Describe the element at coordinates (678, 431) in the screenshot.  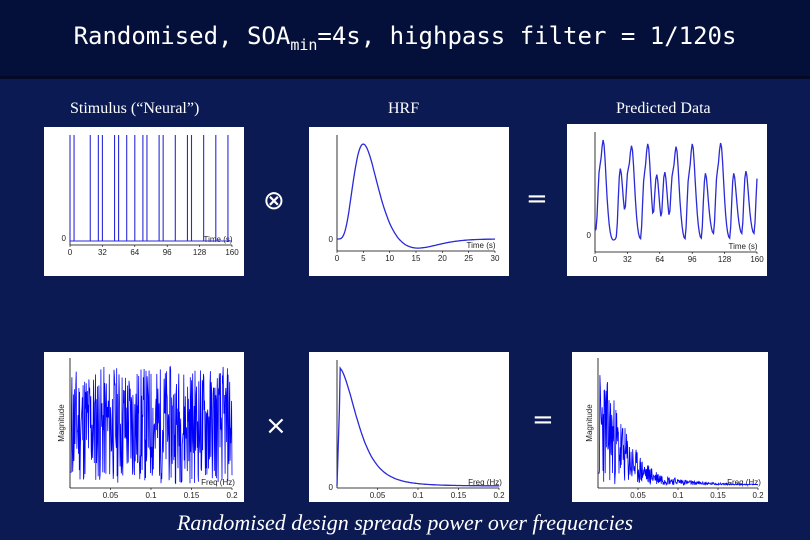
I see `predicted-spectrum` at that location.